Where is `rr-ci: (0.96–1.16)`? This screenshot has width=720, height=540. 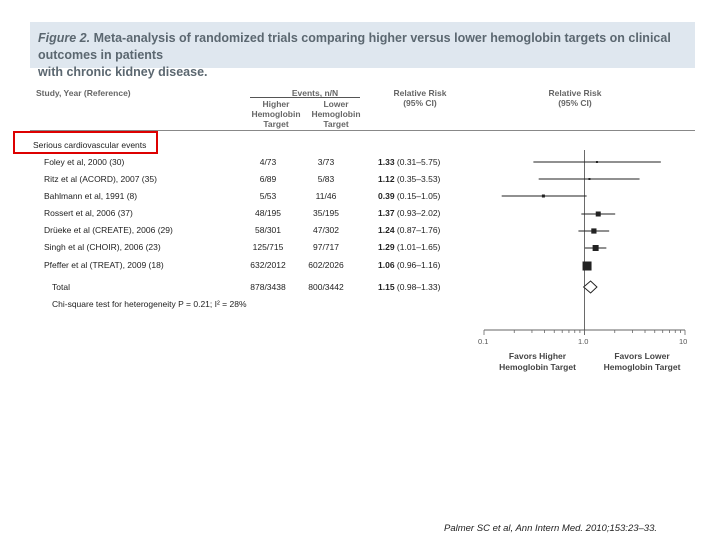 rr-ci: (0.96–1.16) is located at coordinates (417, 265).